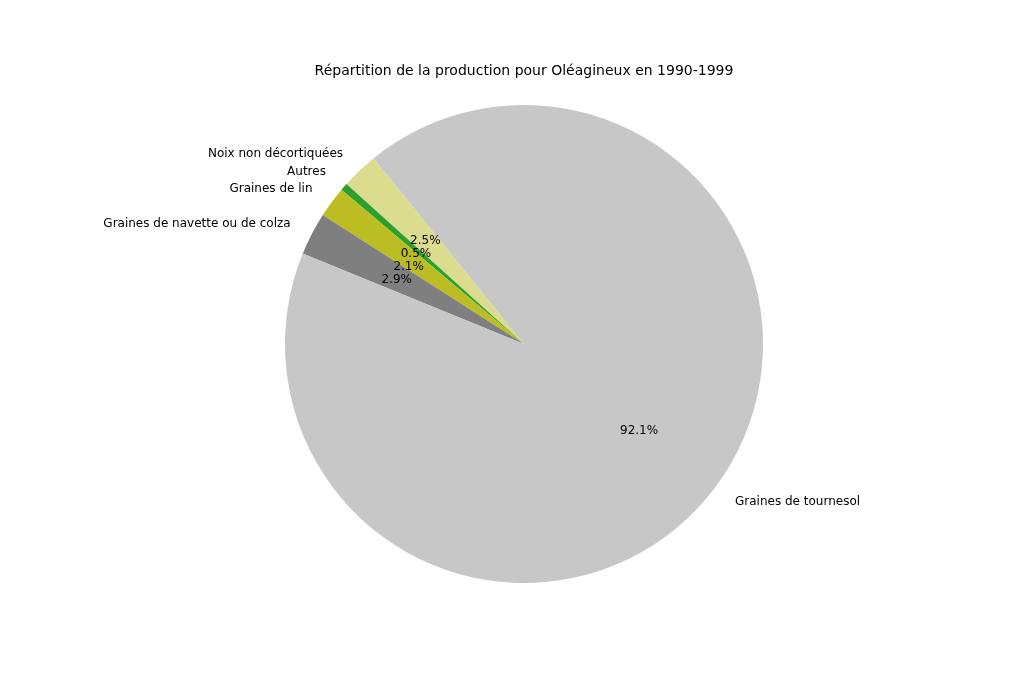  Describe the element at coordinates (798, 501) in the screenshot. I see `slice-label: Graines de tournesol` at that location.